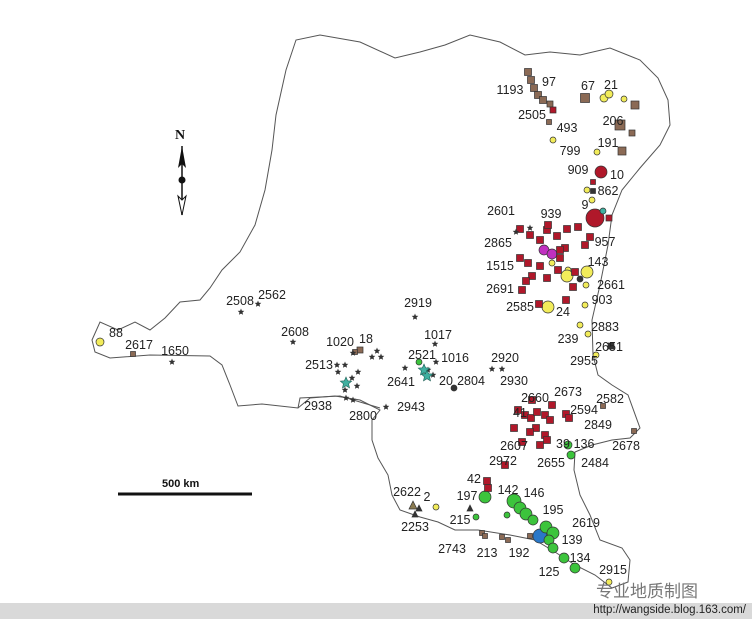  Describe the element at coordinates (549, 82) in the screenshot. I see `site-label: 97` at that location.